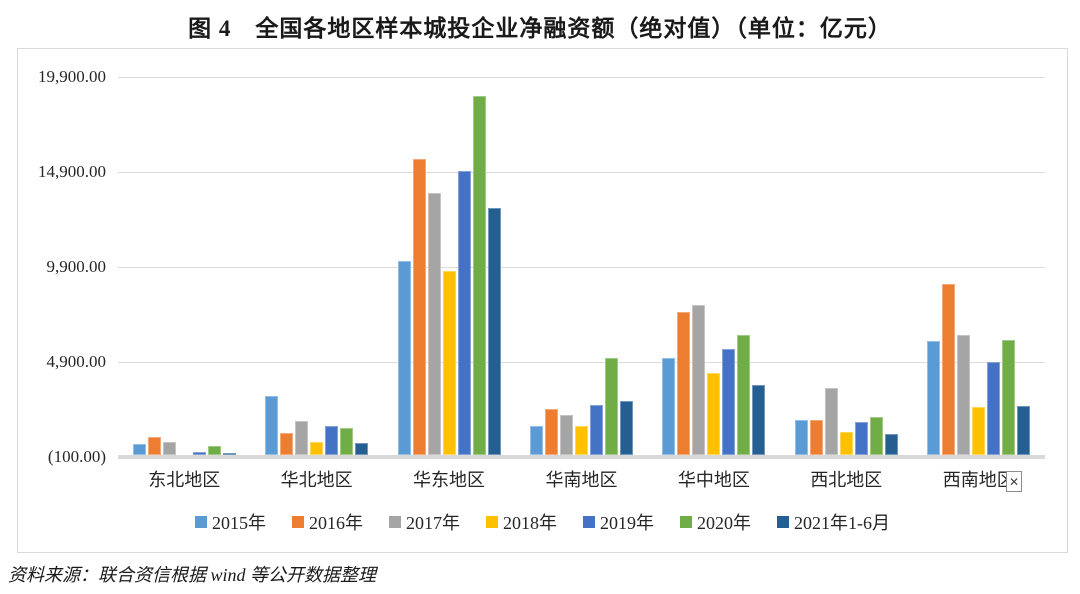 This screenshot has width=1080, height=594. Describe the element at coordinates (540, 28) in the screenshot. I see `chart-title: 图 4 全国各地区样本城投企业净融资额（绝对值）（单位：亿元）` at that location.